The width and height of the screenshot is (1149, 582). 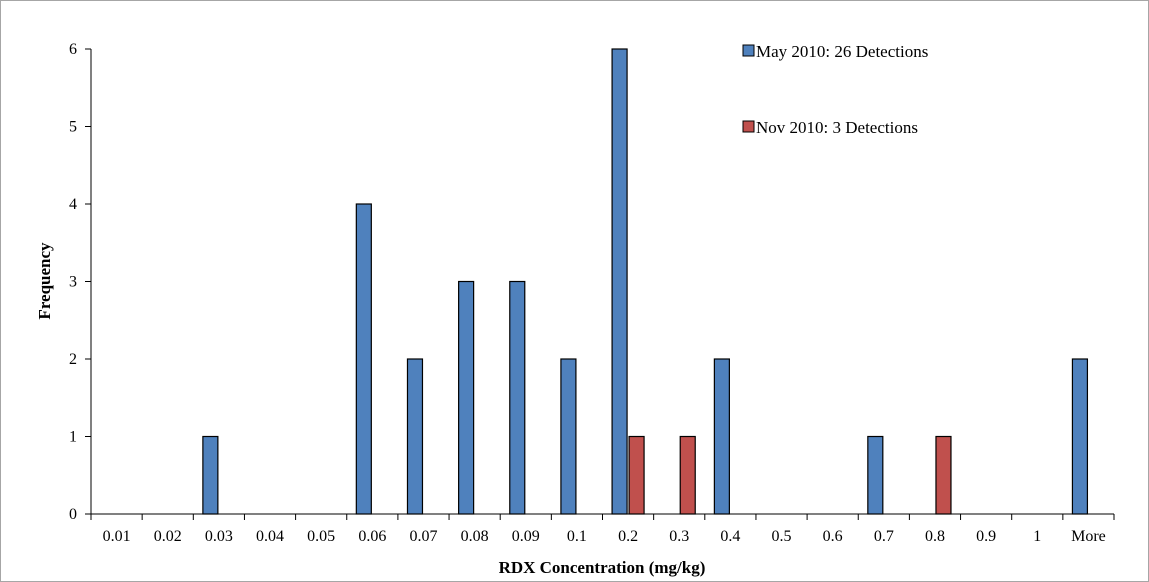 I want to click on y-tick-label: 6, so click(x=73, y=49).